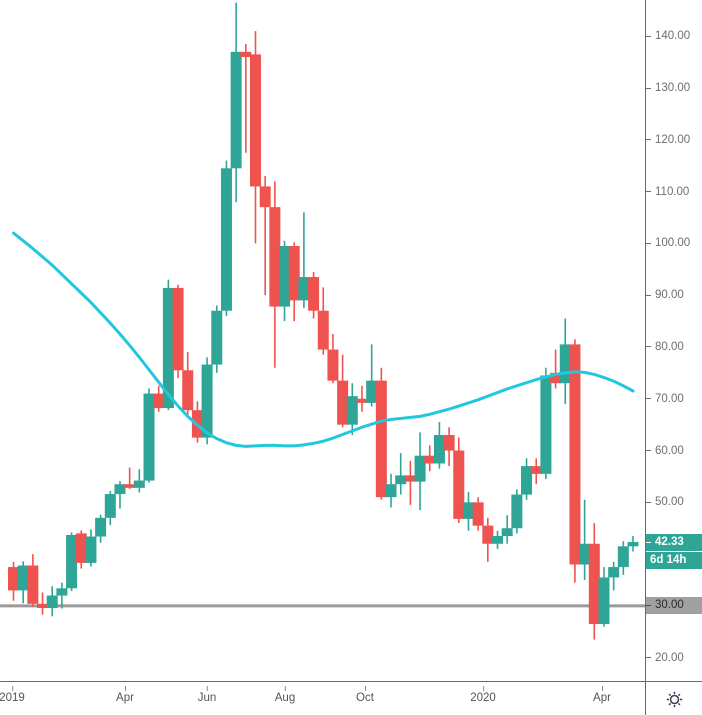 Image resolution: width=702 pixels, height=715 pixels. I want to click on price-tick-label: 60.00, so click(669, 450).